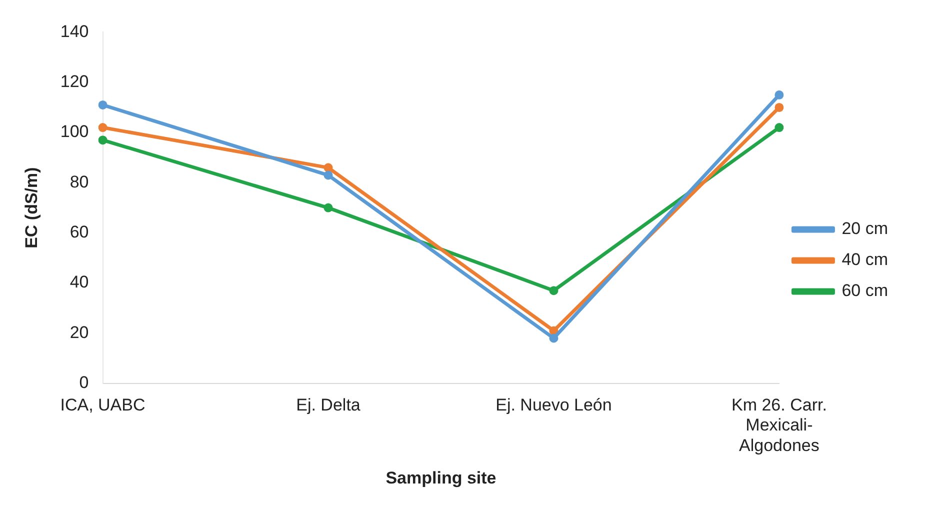 This screenshot has height=508, width=946. I want to click on y-tick-label: 100, so click(74, 132).